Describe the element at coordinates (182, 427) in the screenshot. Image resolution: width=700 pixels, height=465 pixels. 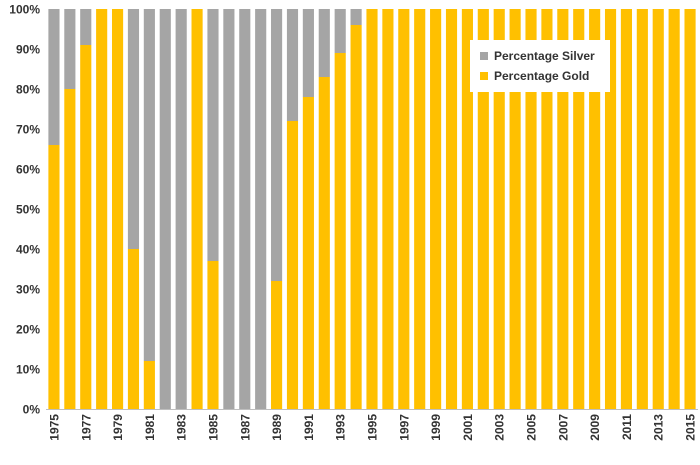
I see `x-tick-label-1983: 1983` at that location.